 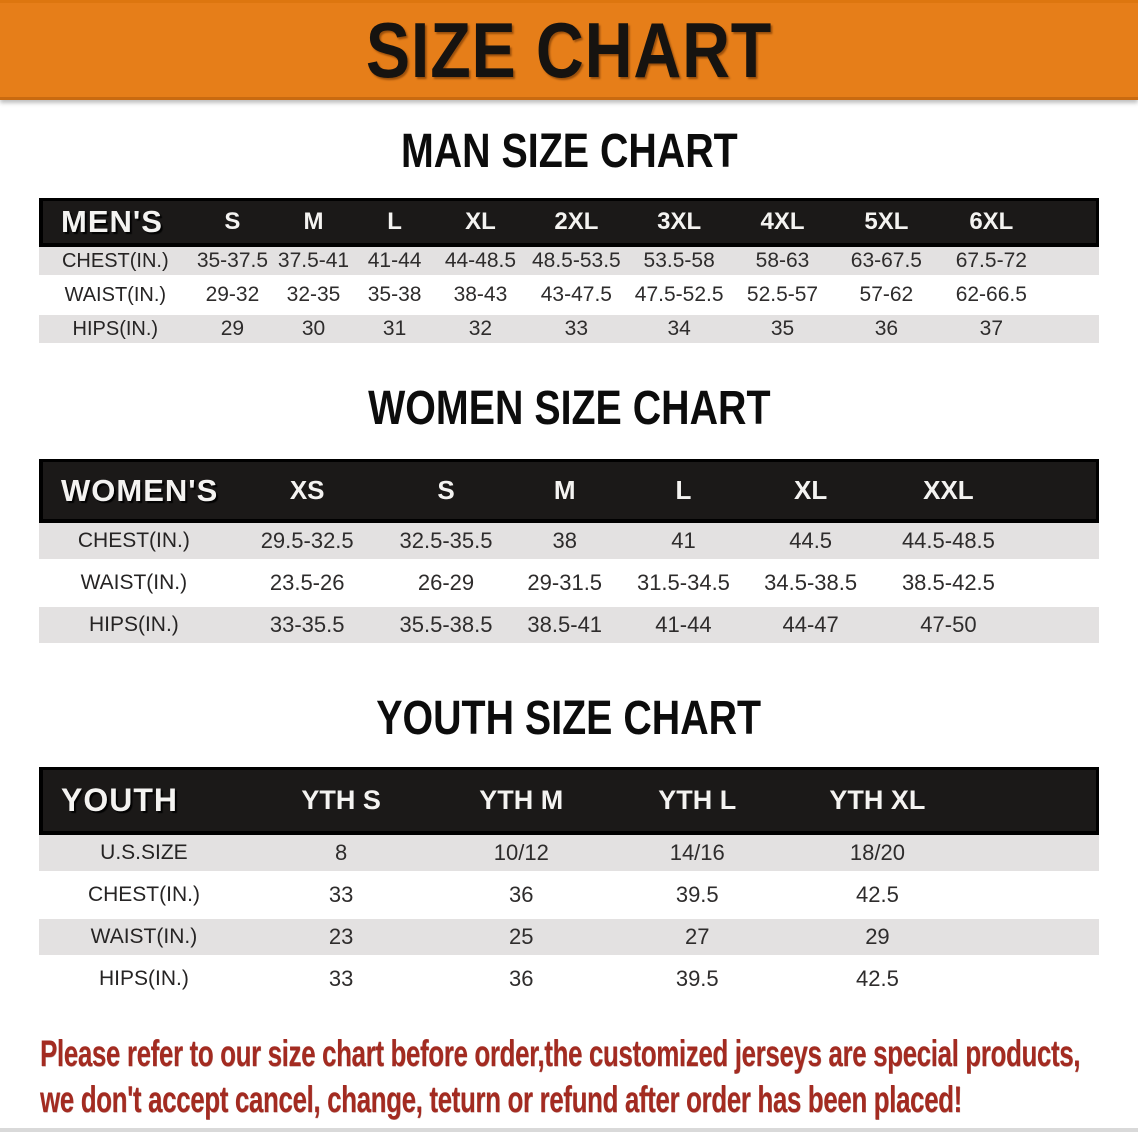 I want to click on men-cell-value: 57-62, so click(x=886, y=298).